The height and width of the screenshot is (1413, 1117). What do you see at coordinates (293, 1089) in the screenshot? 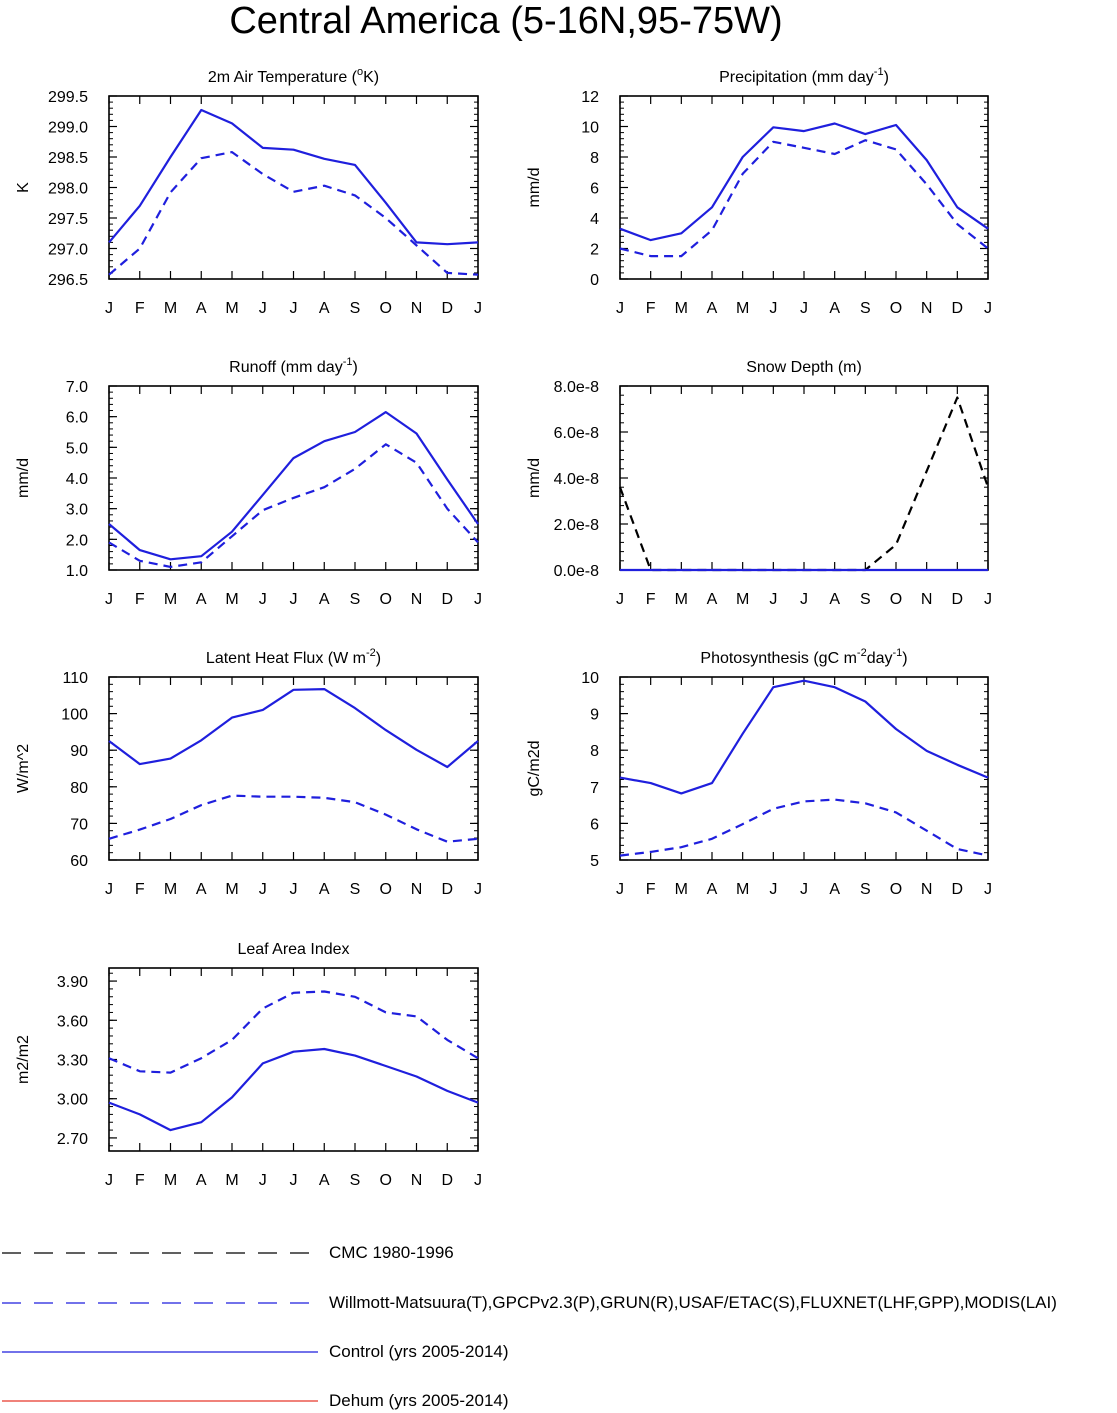
I see `series-line-lai-control` at bounding box center [293, 1089].